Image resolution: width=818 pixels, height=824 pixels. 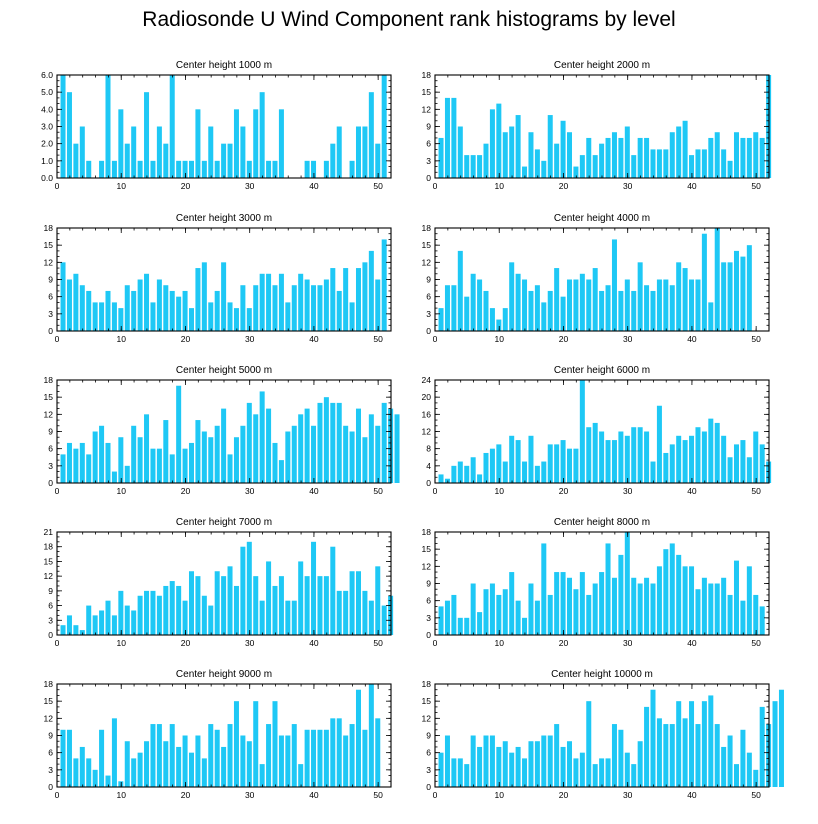 I want to click on panel-9-xtick-label: 20, so click(x=186, y=795).